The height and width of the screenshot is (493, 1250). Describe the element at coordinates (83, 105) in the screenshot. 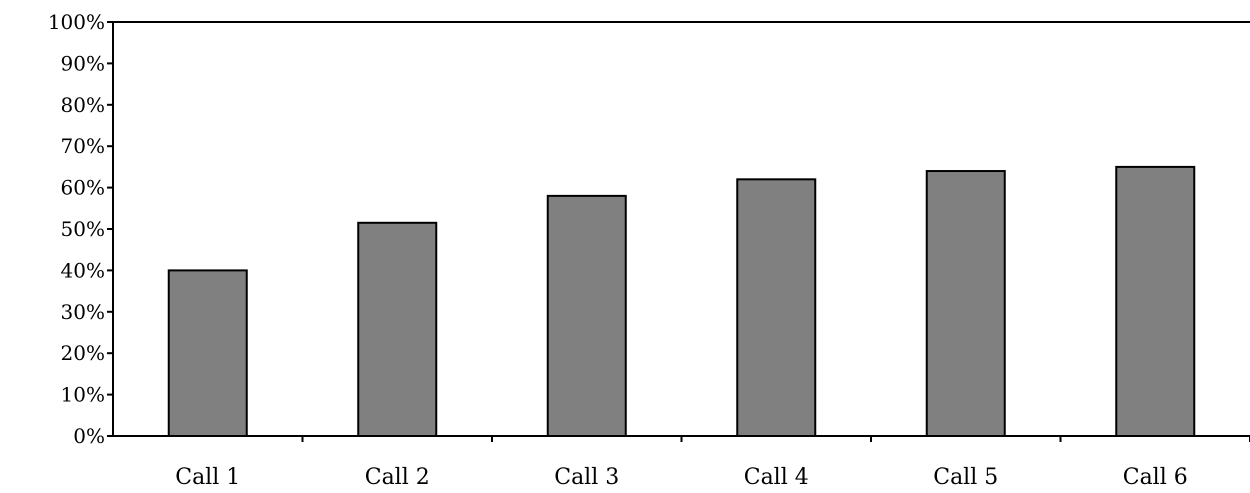

I see `y-tick-label: 80%` at that location.